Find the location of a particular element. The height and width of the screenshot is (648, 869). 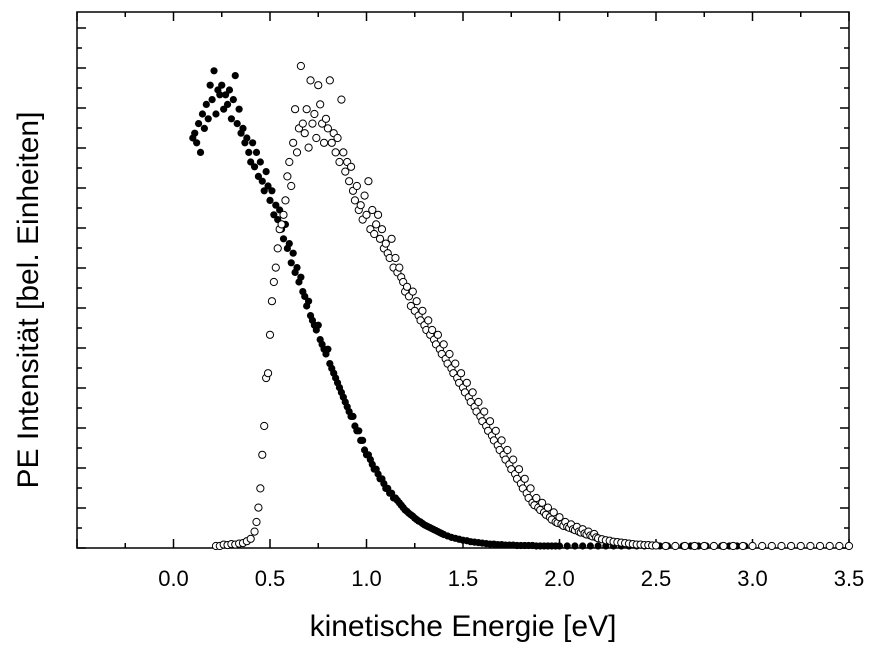

x-tick-label: 2.5 is located at coordinates (656, 578).